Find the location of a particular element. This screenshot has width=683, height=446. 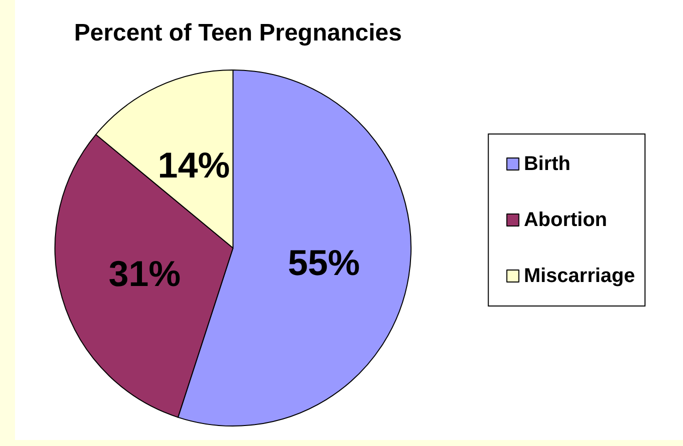

legend-label: Miscarriage is located at coordinates (579, 276).